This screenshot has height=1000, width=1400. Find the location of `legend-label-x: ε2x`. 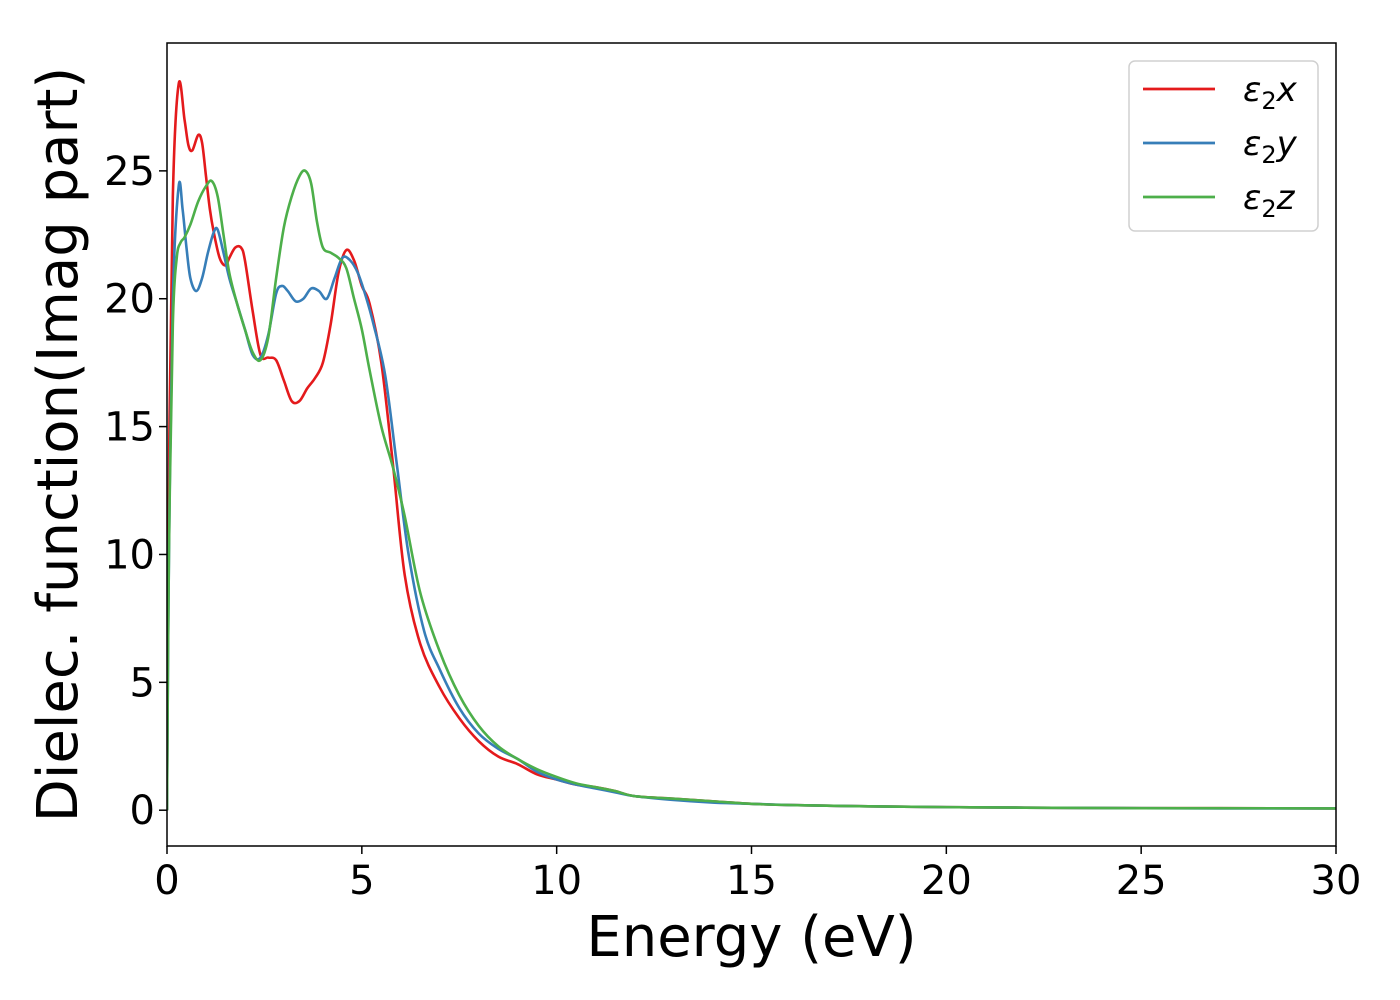

legend-label-x: ε2x is located at coordinates (1270, 92).